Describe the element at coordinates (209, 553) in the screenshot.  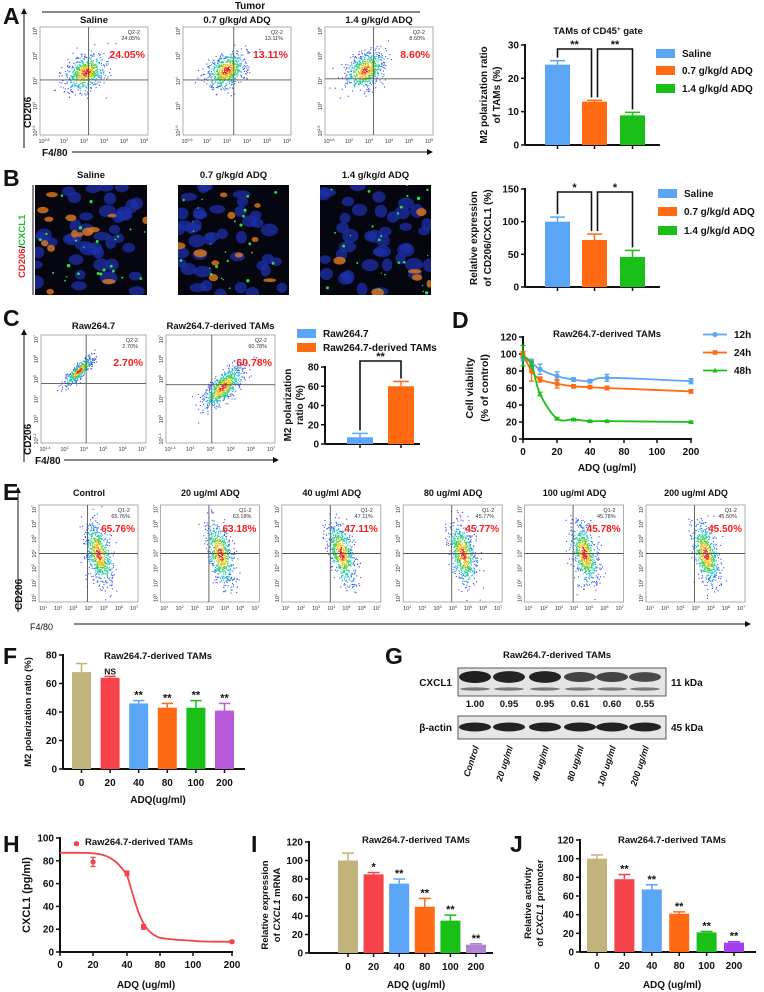
I see `flow-plot: Q1-263.18%63.18%` at that location.